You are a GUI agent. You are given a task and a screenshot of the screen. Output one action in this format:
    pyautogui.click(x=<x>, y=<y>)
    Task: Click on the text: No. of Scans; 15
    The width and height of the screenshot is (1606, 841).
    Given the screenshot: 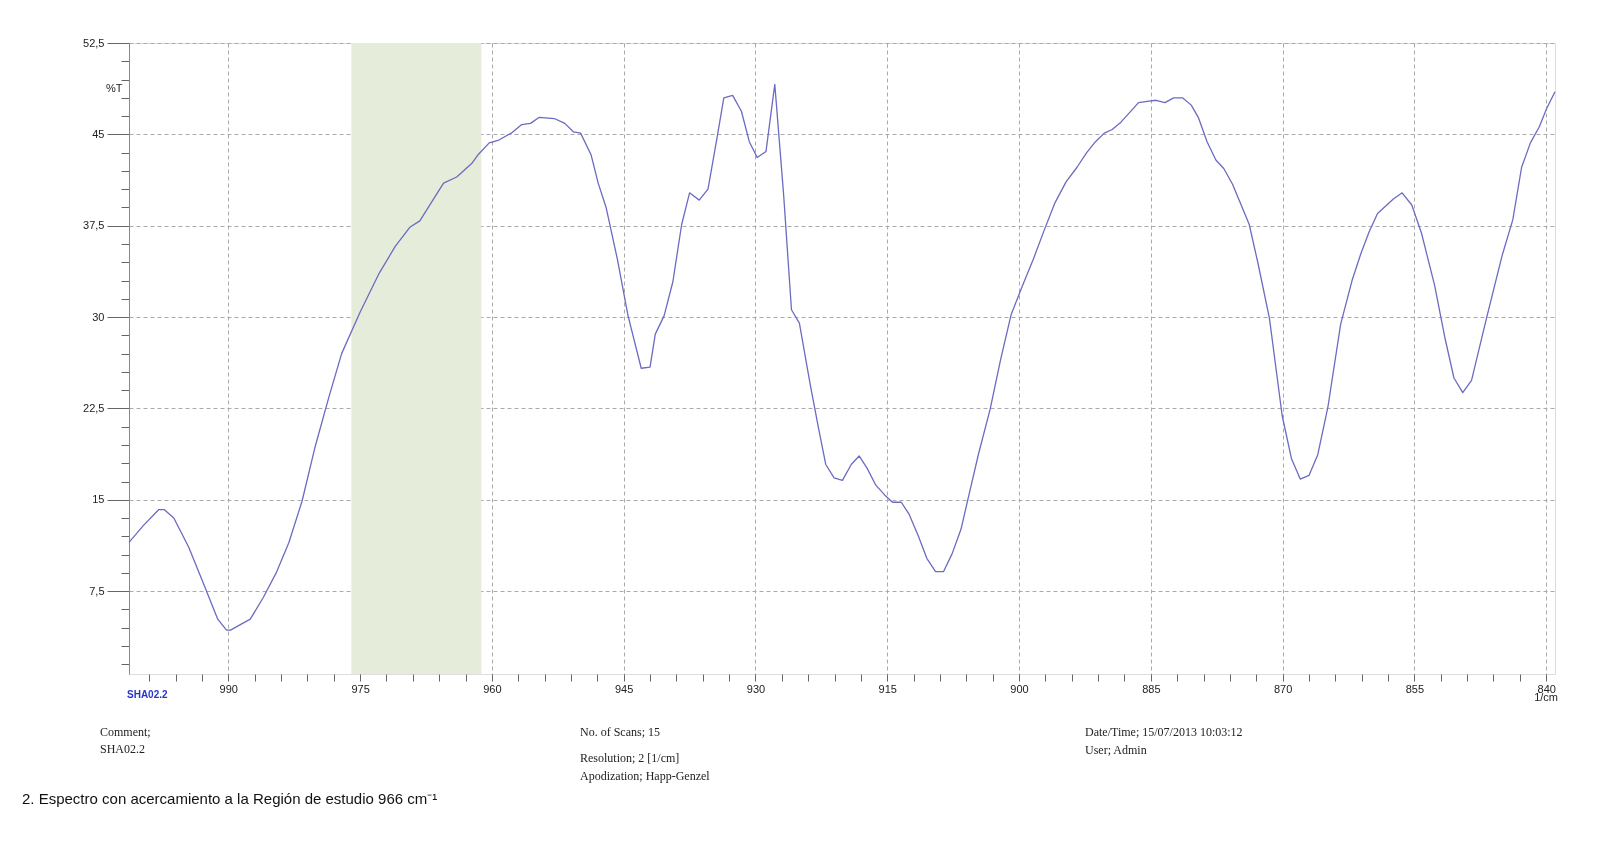 What is the action you would take?
    pyautogui.click(x=620, y=732)
    